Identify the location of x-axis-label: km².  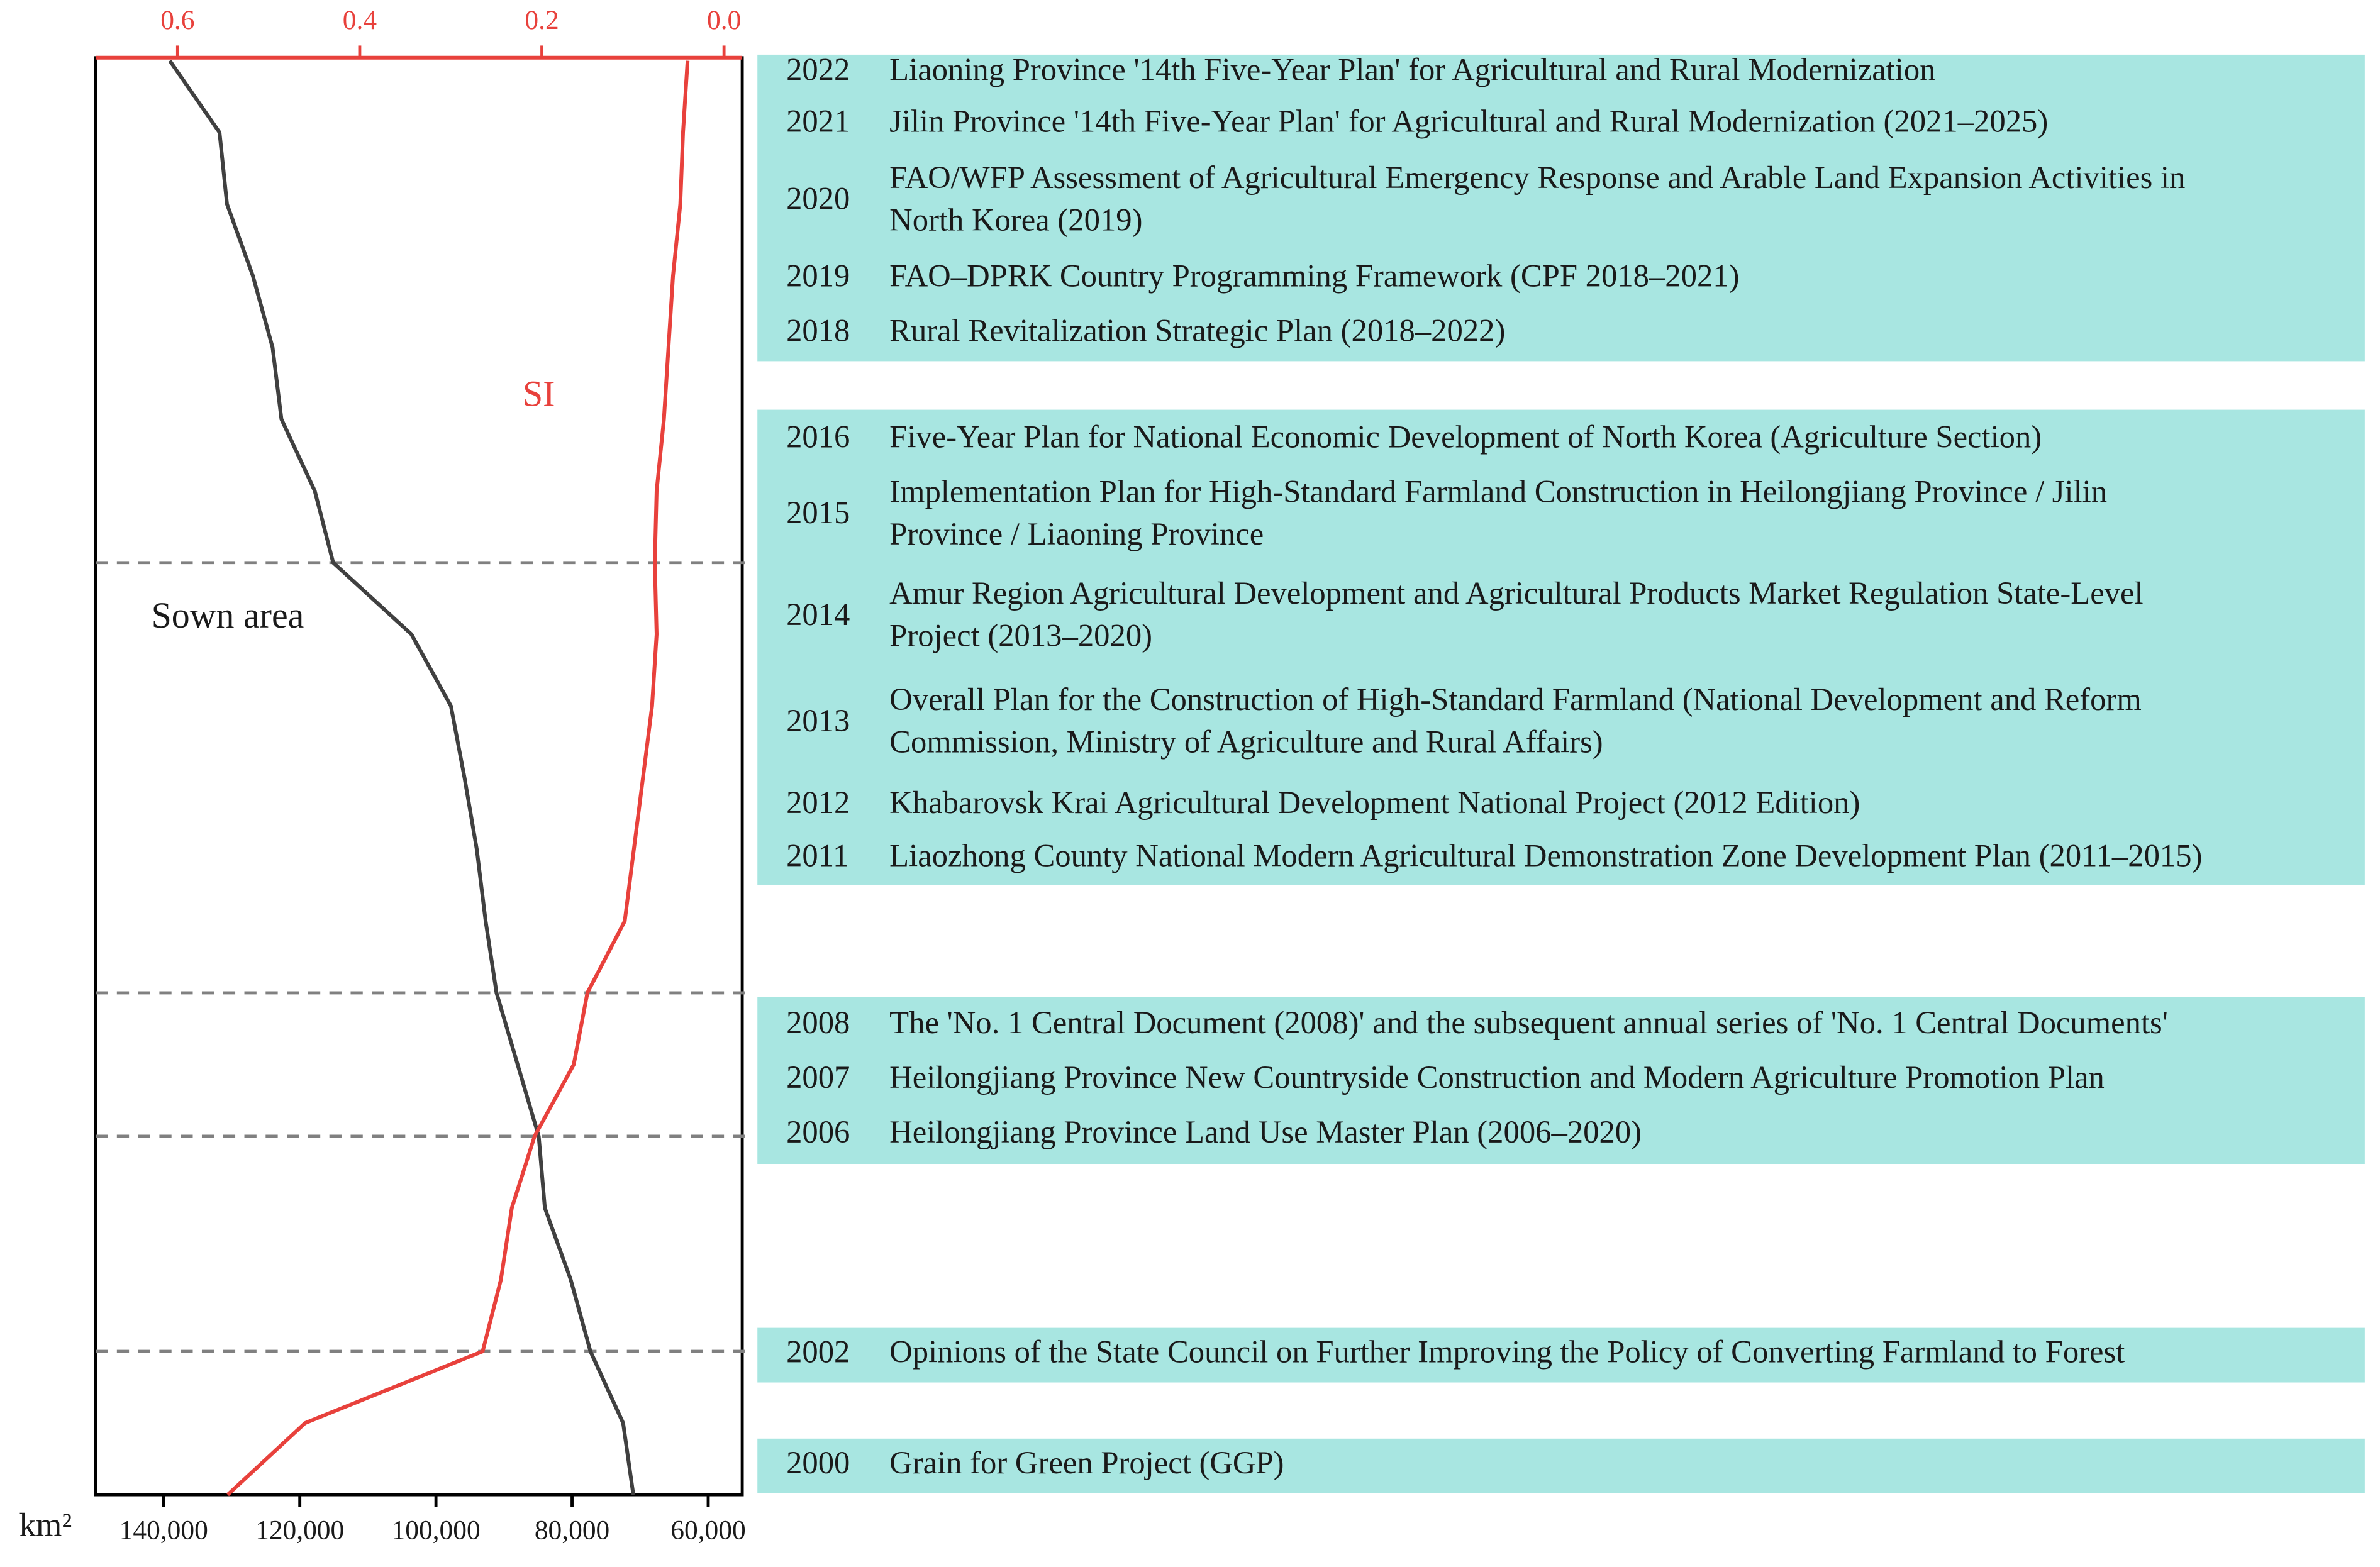
(45, 1525).